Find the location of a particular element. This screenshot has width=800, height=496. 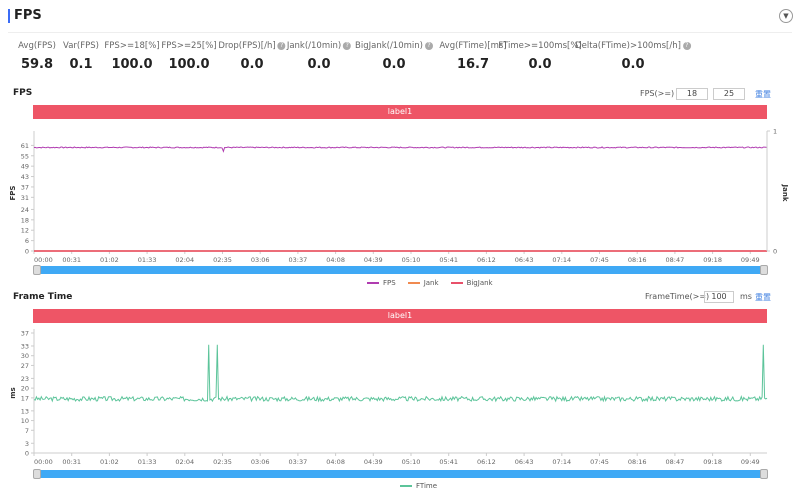

frametime-unit: ms is located at coordinates (746, 296).